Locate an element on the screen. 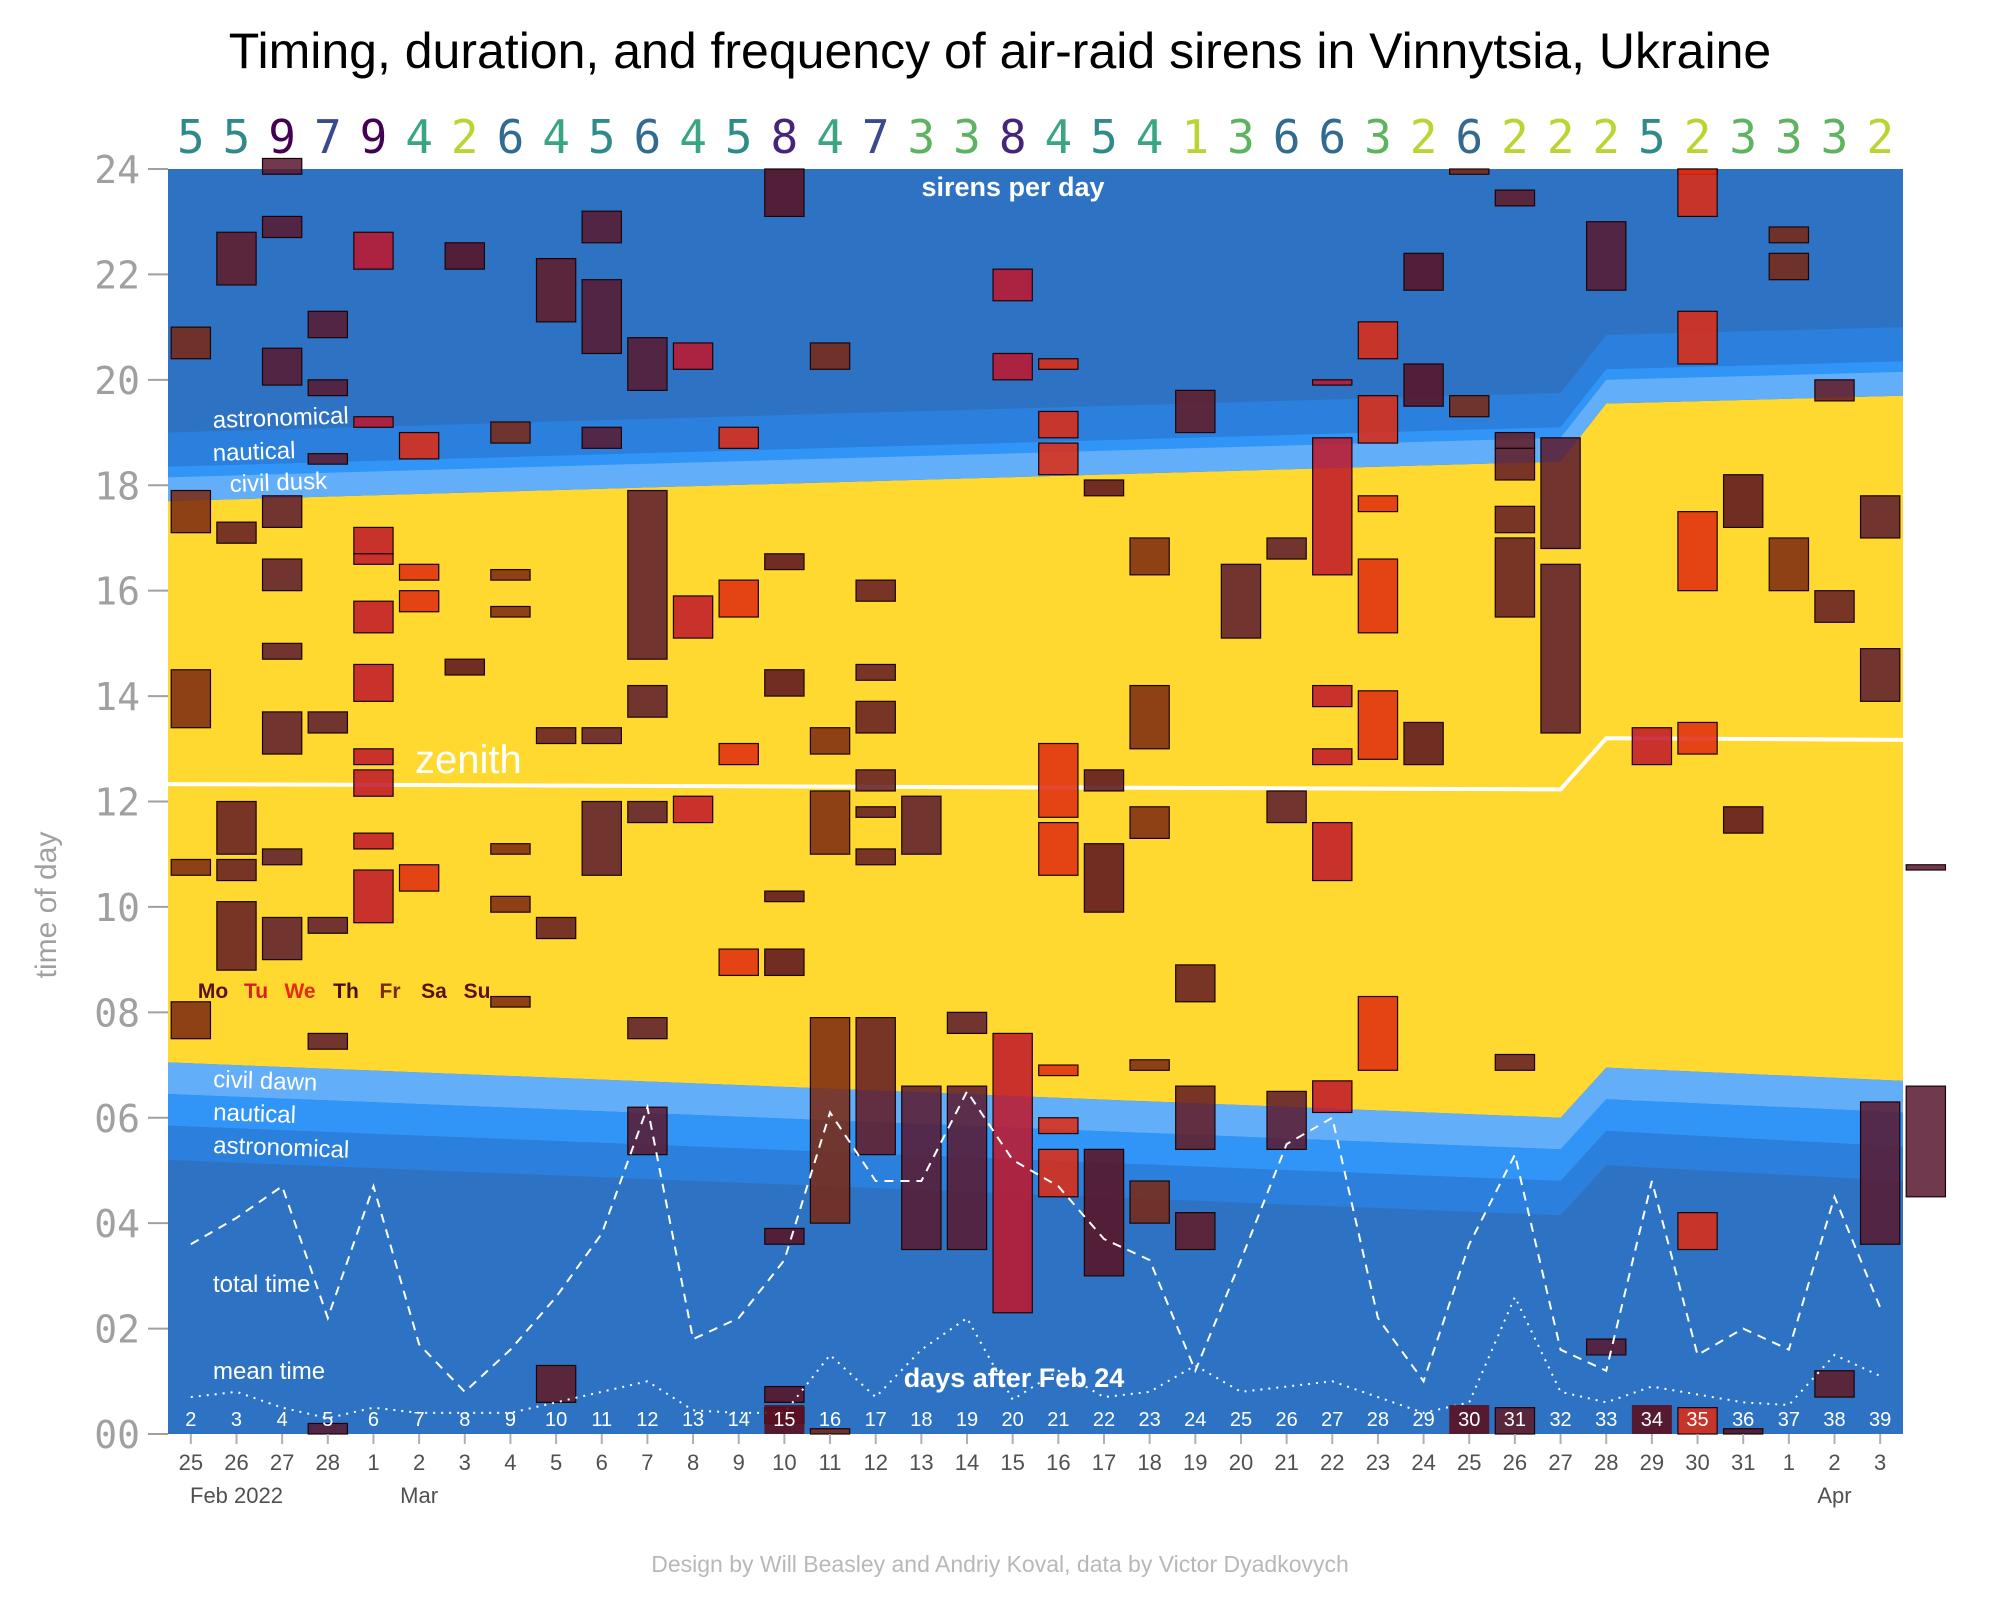 The image size is (2000, 1600). days-after-tick: 2 is located at coordinates (190, 1420).